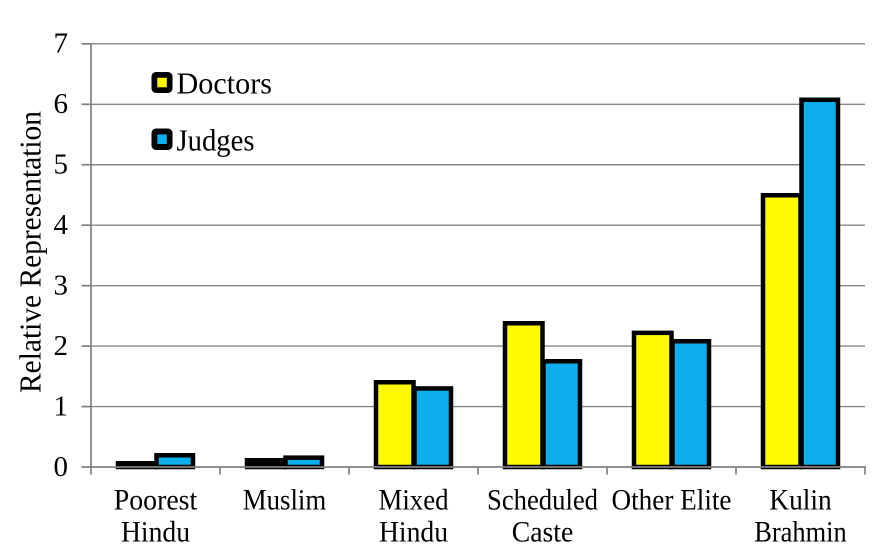 This screenshot has height=558, width=880. I want to click on svg-text: Kulin, so click(800, 500).